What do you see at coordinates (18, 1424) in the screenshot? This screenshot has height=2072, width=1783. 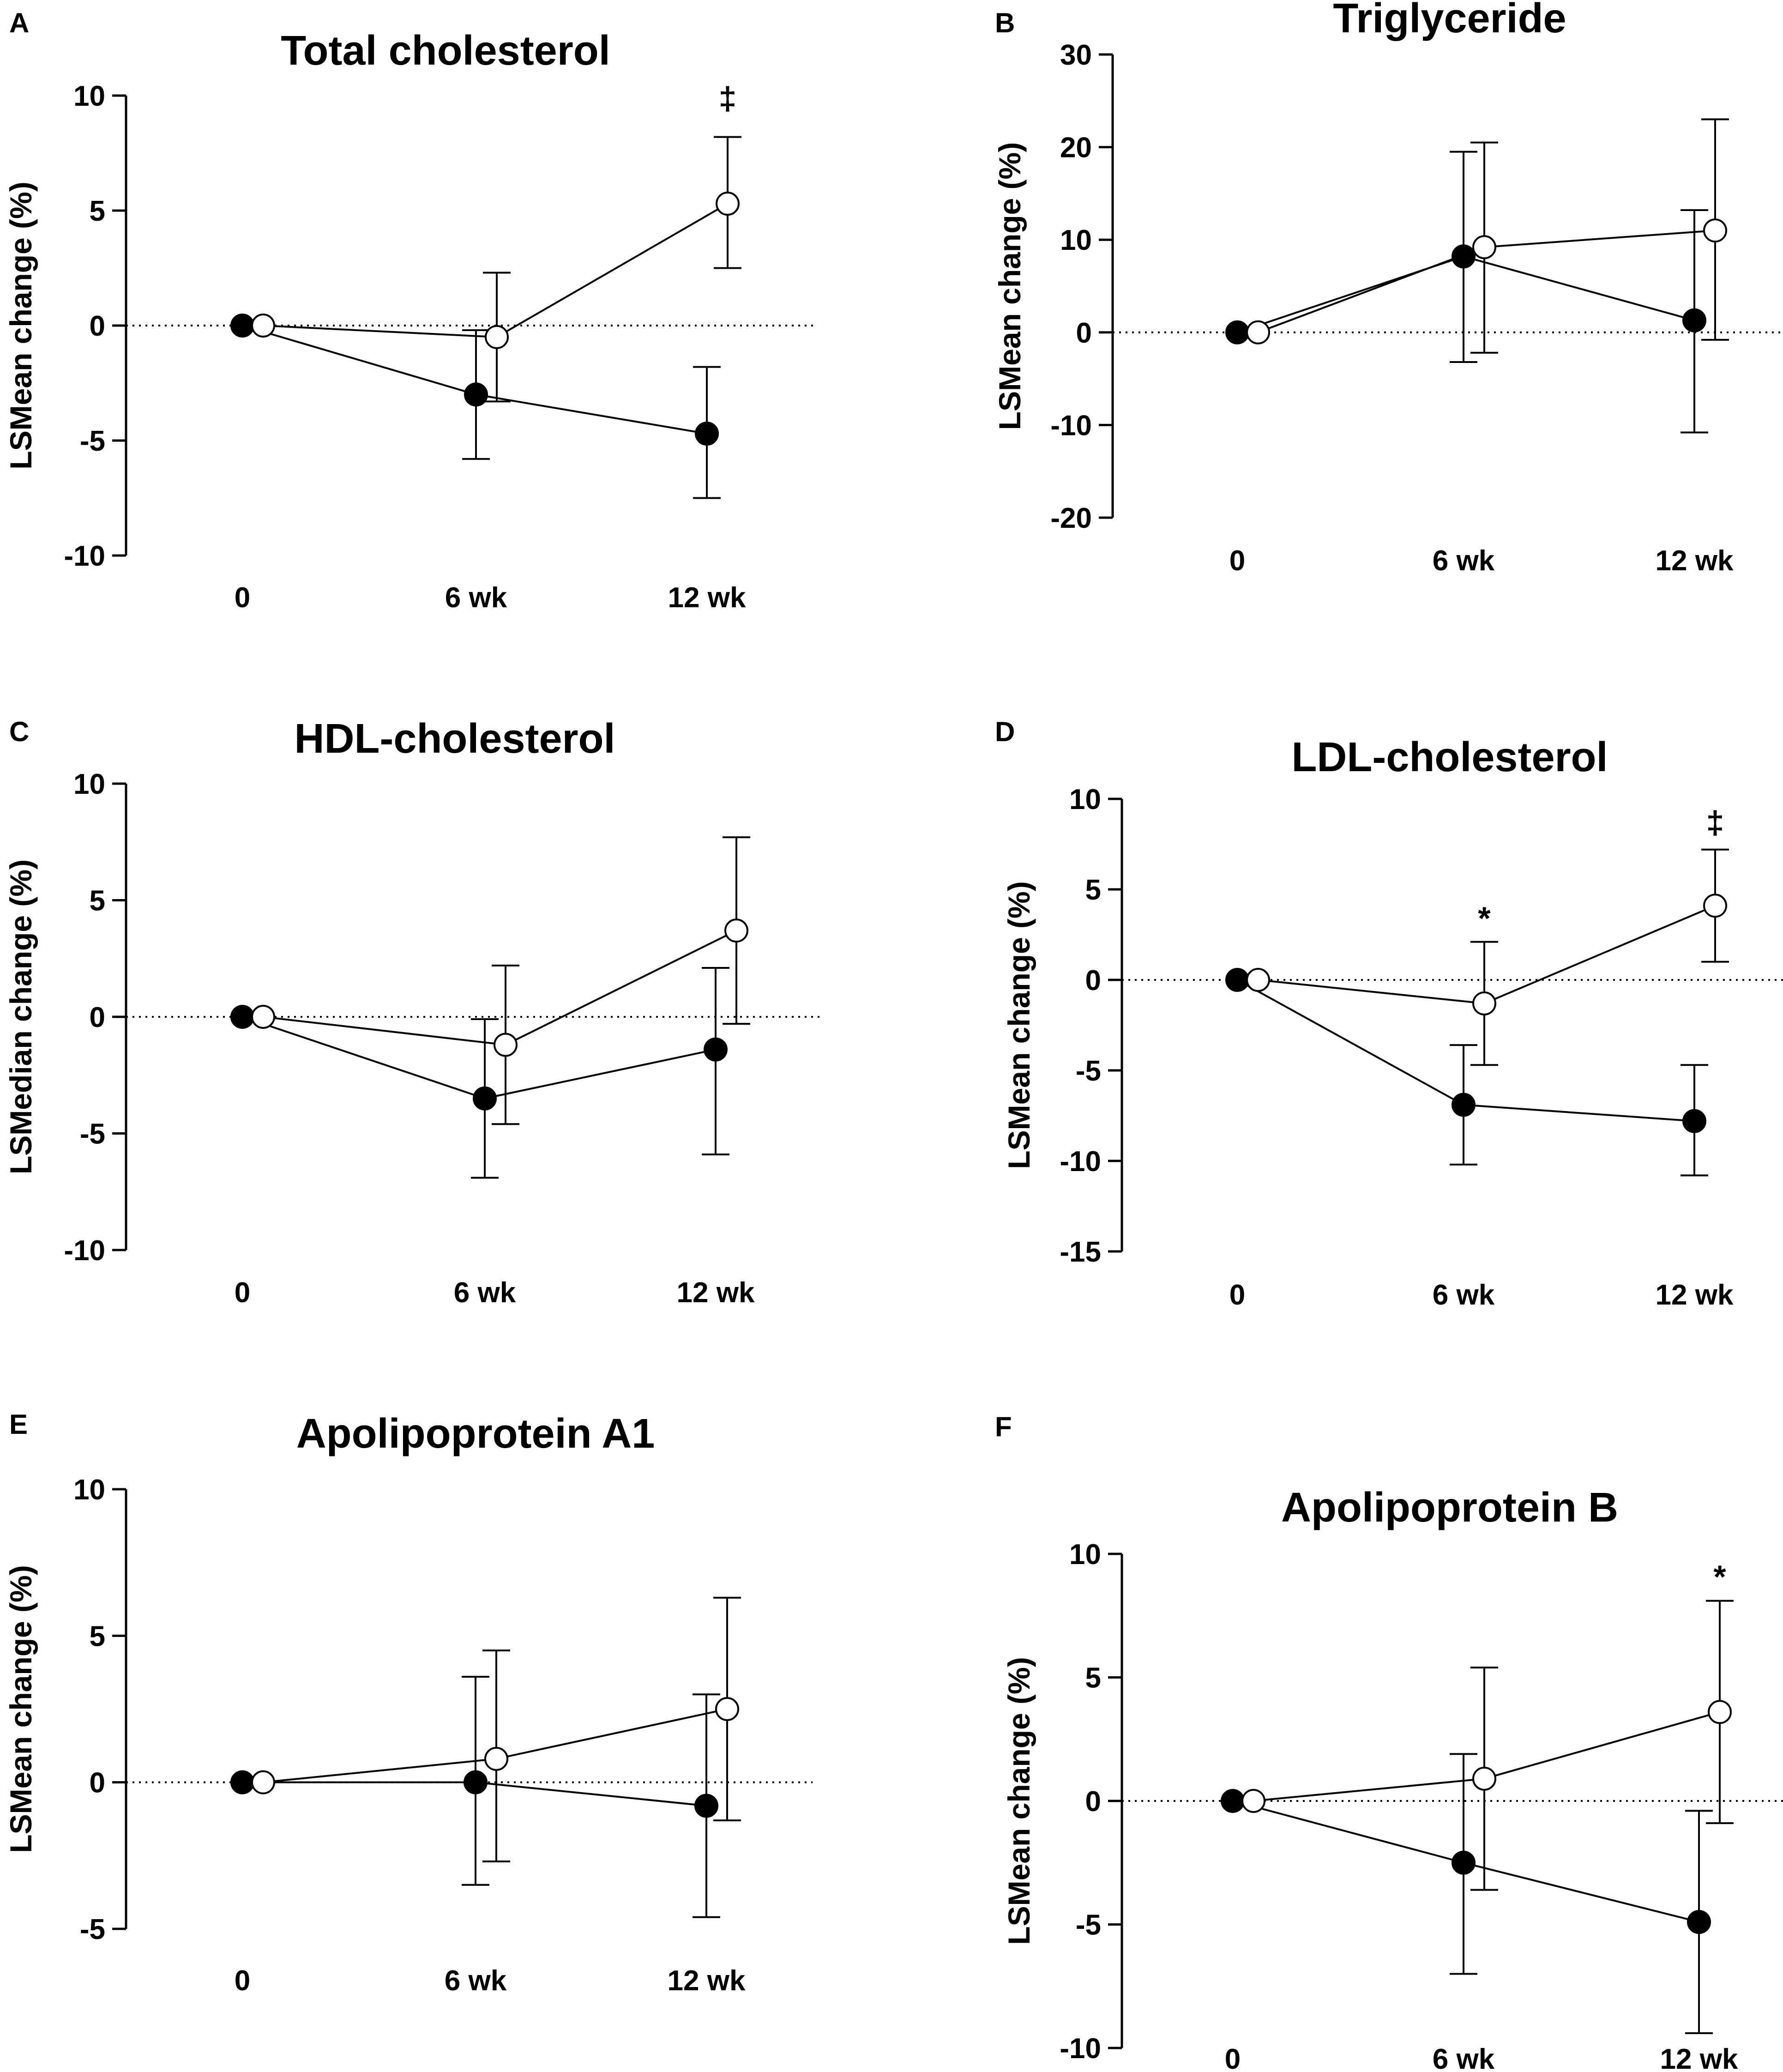 I see `panel-letter: E` at bounding box center [18, 1424].